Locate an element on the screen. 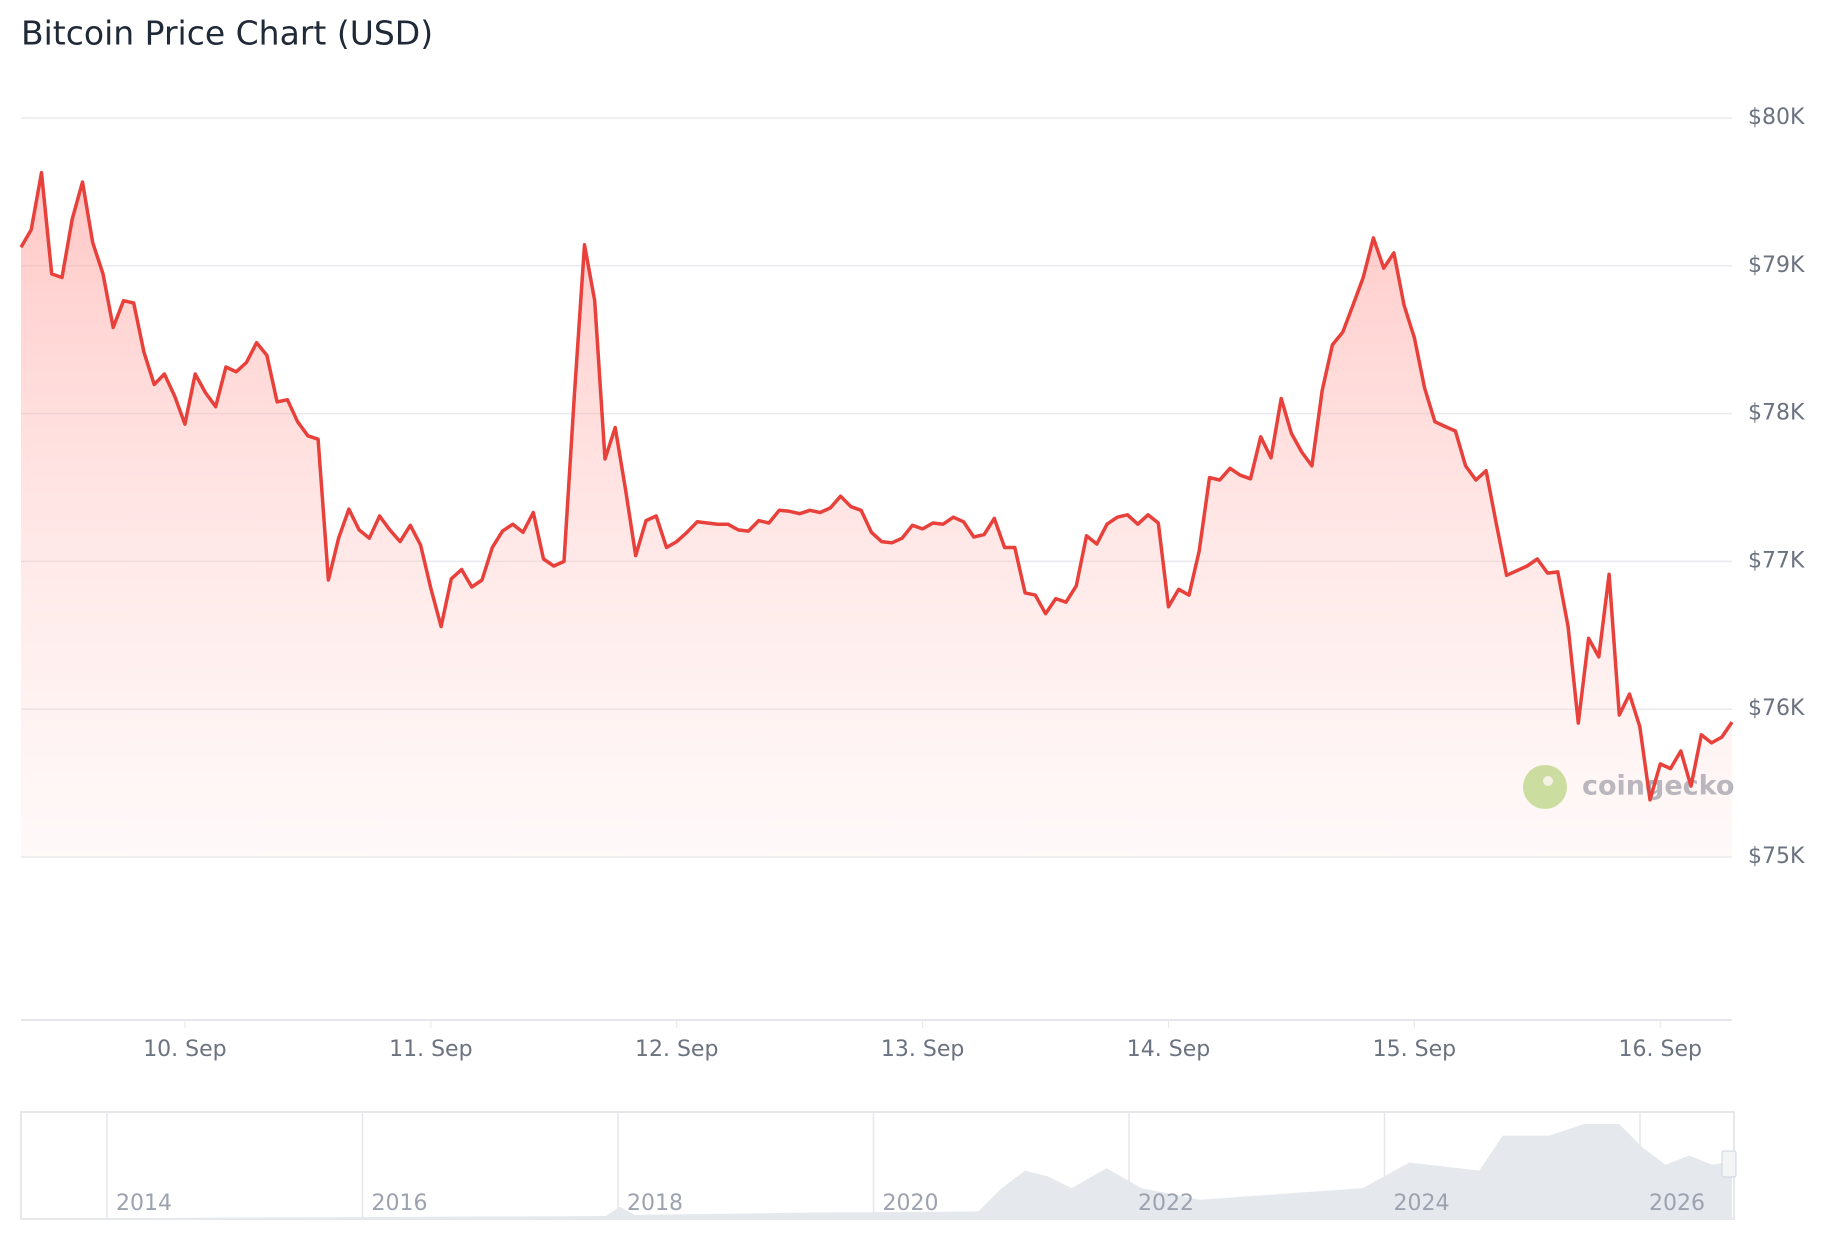 The image size is (1824, 1252). y-tick-label: $77K is located at coordinates (1776, 560).